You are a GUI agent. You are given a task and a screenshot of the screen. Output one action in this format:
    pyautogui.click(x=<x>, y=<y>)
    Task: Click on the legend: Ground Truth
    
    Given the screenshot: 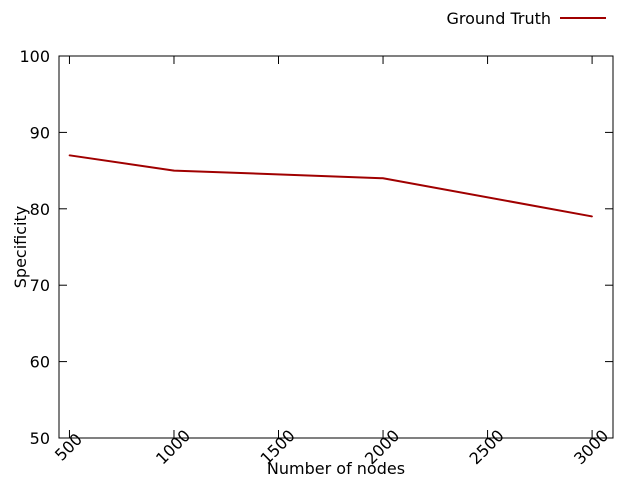 What is the action you would take?
    pyautogui.click(x=526, y=18)
    